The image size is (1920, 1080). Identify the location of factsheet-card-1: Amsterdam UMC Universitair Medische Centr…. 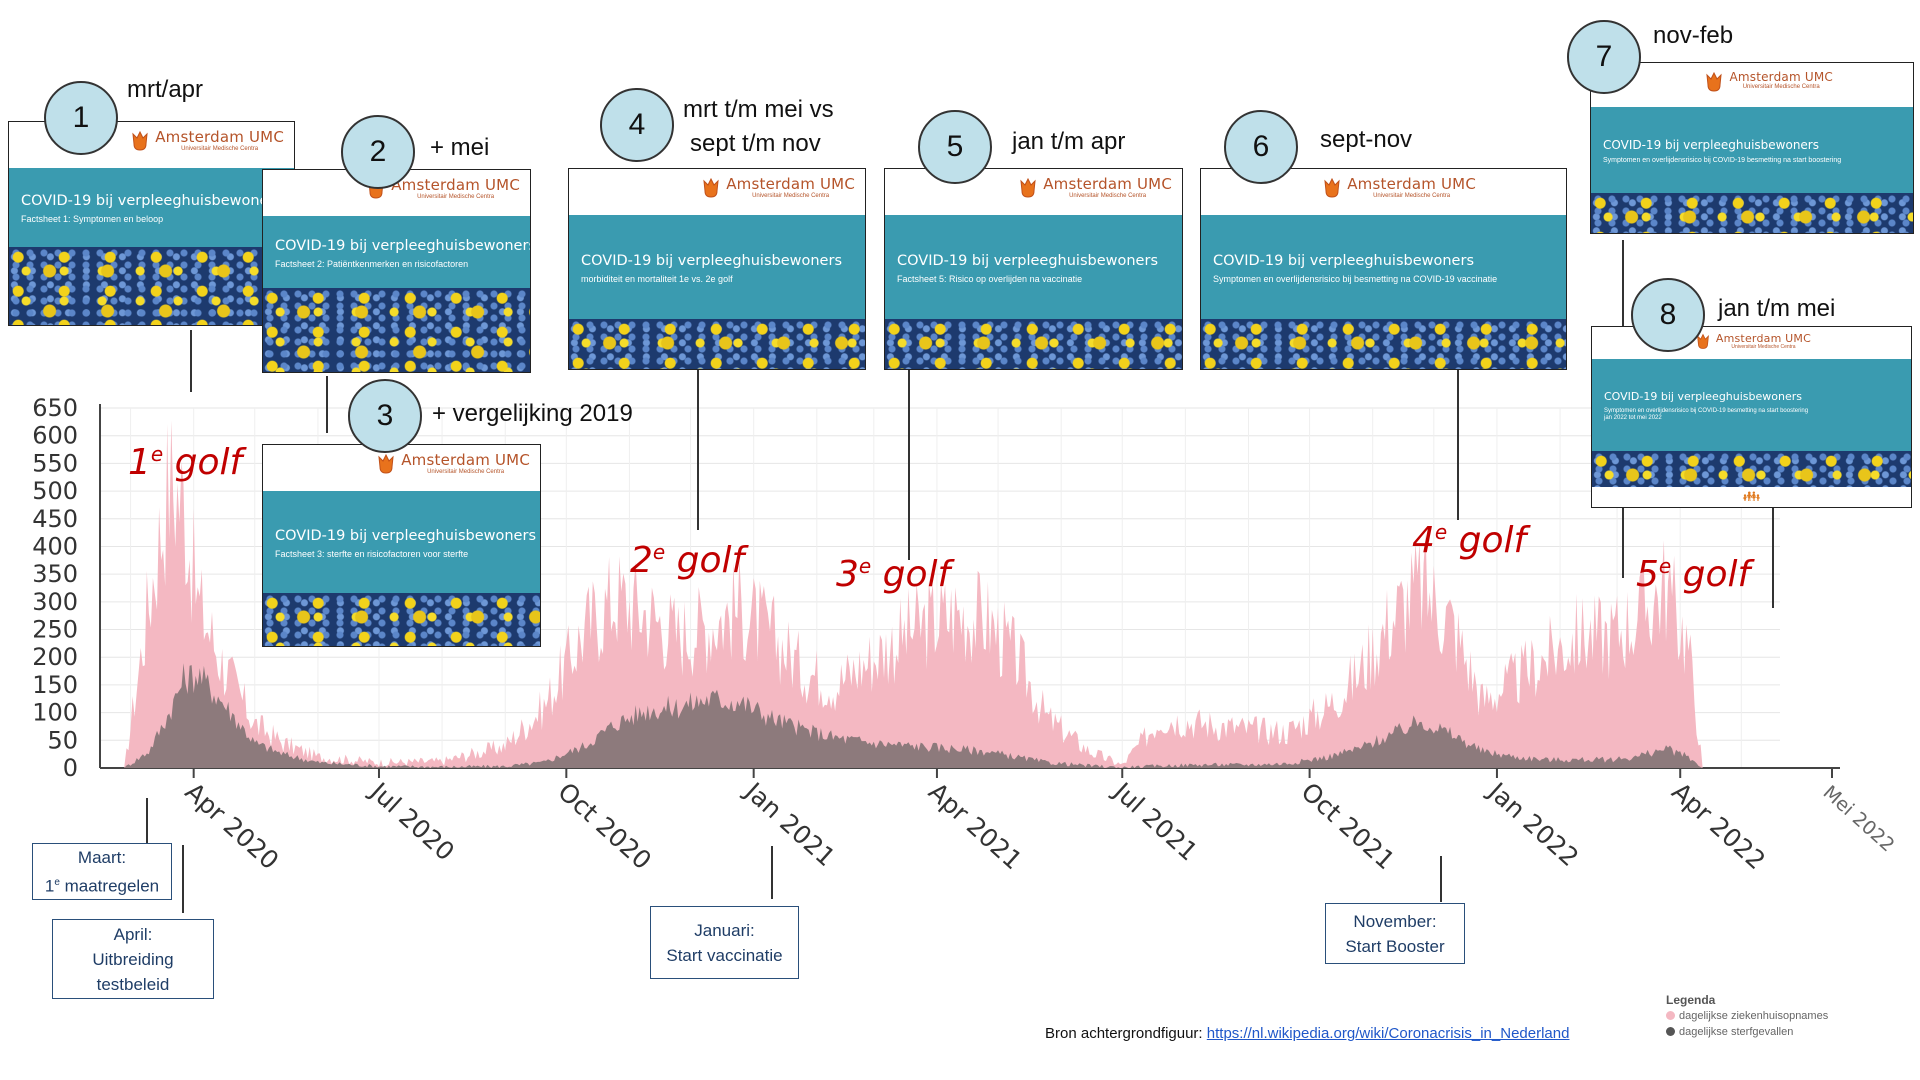
(151, 223).